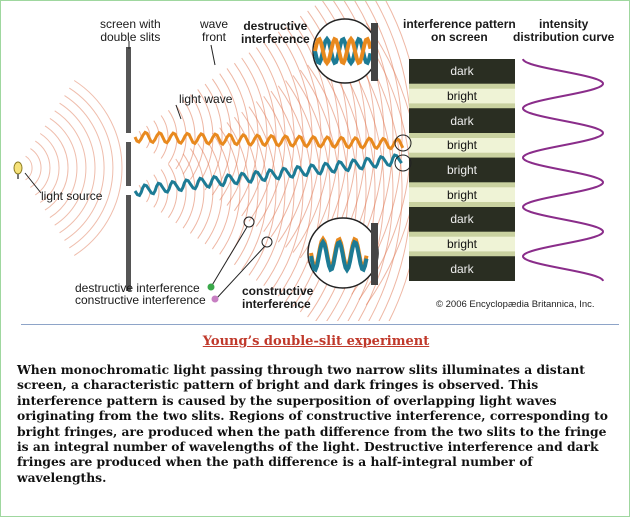 This screenshot has width=630, height=517. I want to click on constructive-interference-label: constructive interference, so click(278, 297).